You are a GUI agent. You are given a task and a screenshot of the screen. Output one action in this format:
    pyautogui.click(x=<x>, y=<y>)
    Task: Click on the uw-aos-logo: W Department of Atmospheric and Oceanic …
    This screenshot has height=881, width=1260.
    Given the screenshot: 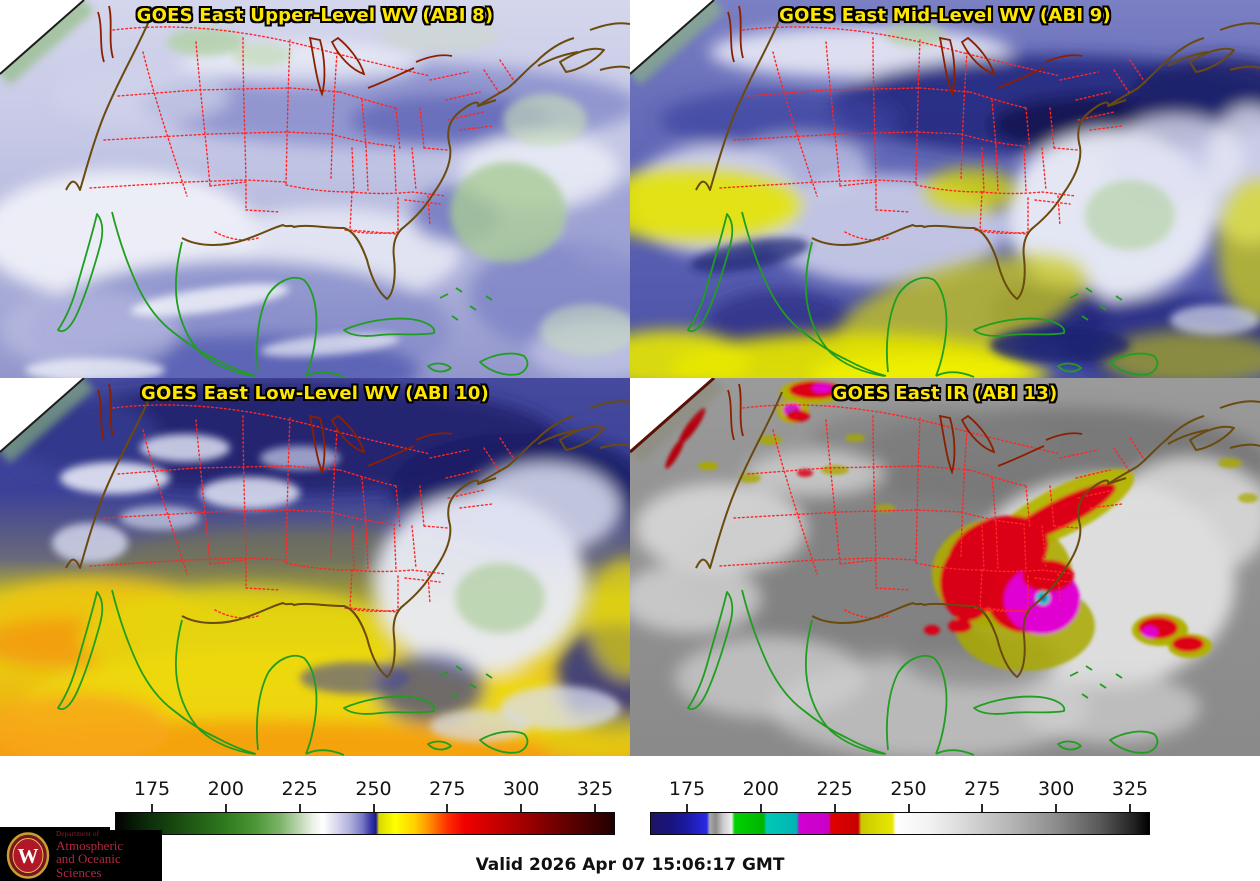 What is the action you would take?
    pyautogui.click(x=81, y=855)
    